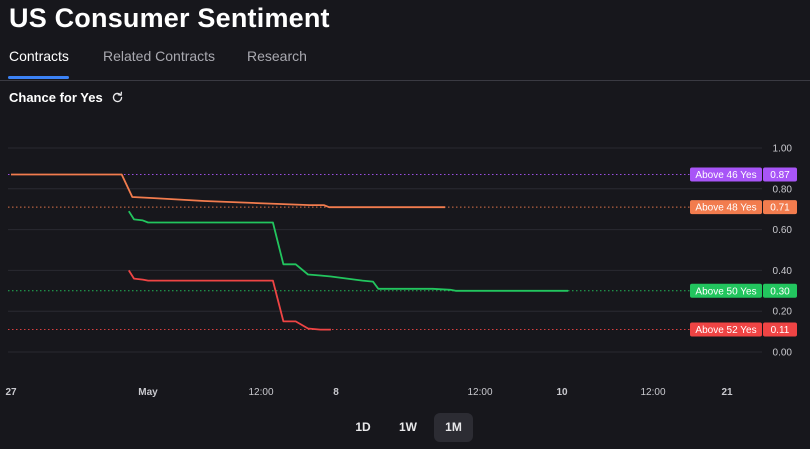  I want to click on series-tag-label: Above 48 Yes, so click(725, 208).